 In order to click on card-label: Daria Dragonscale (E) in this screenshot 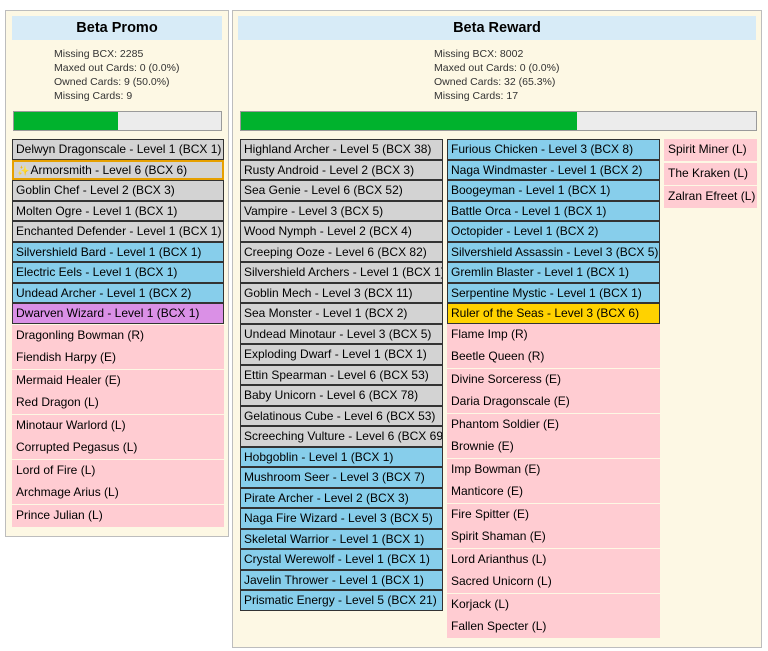, I will do `click(510, 401)`.